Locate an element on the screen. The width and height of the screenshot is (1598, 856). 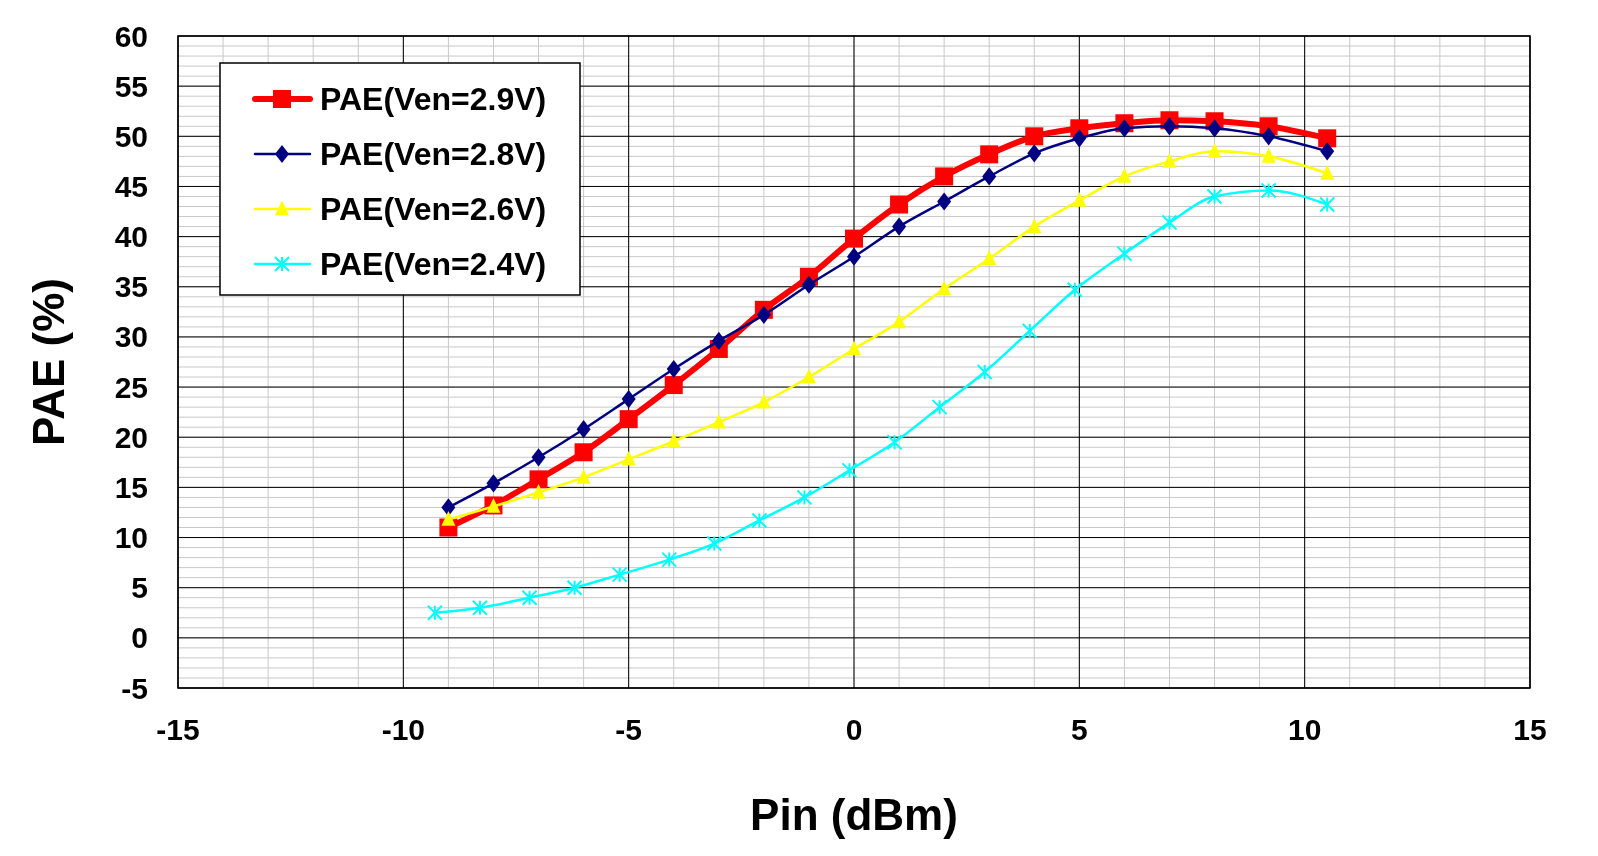
x-axis-title: Pin (dBm) is located at coordinates (854, 814).